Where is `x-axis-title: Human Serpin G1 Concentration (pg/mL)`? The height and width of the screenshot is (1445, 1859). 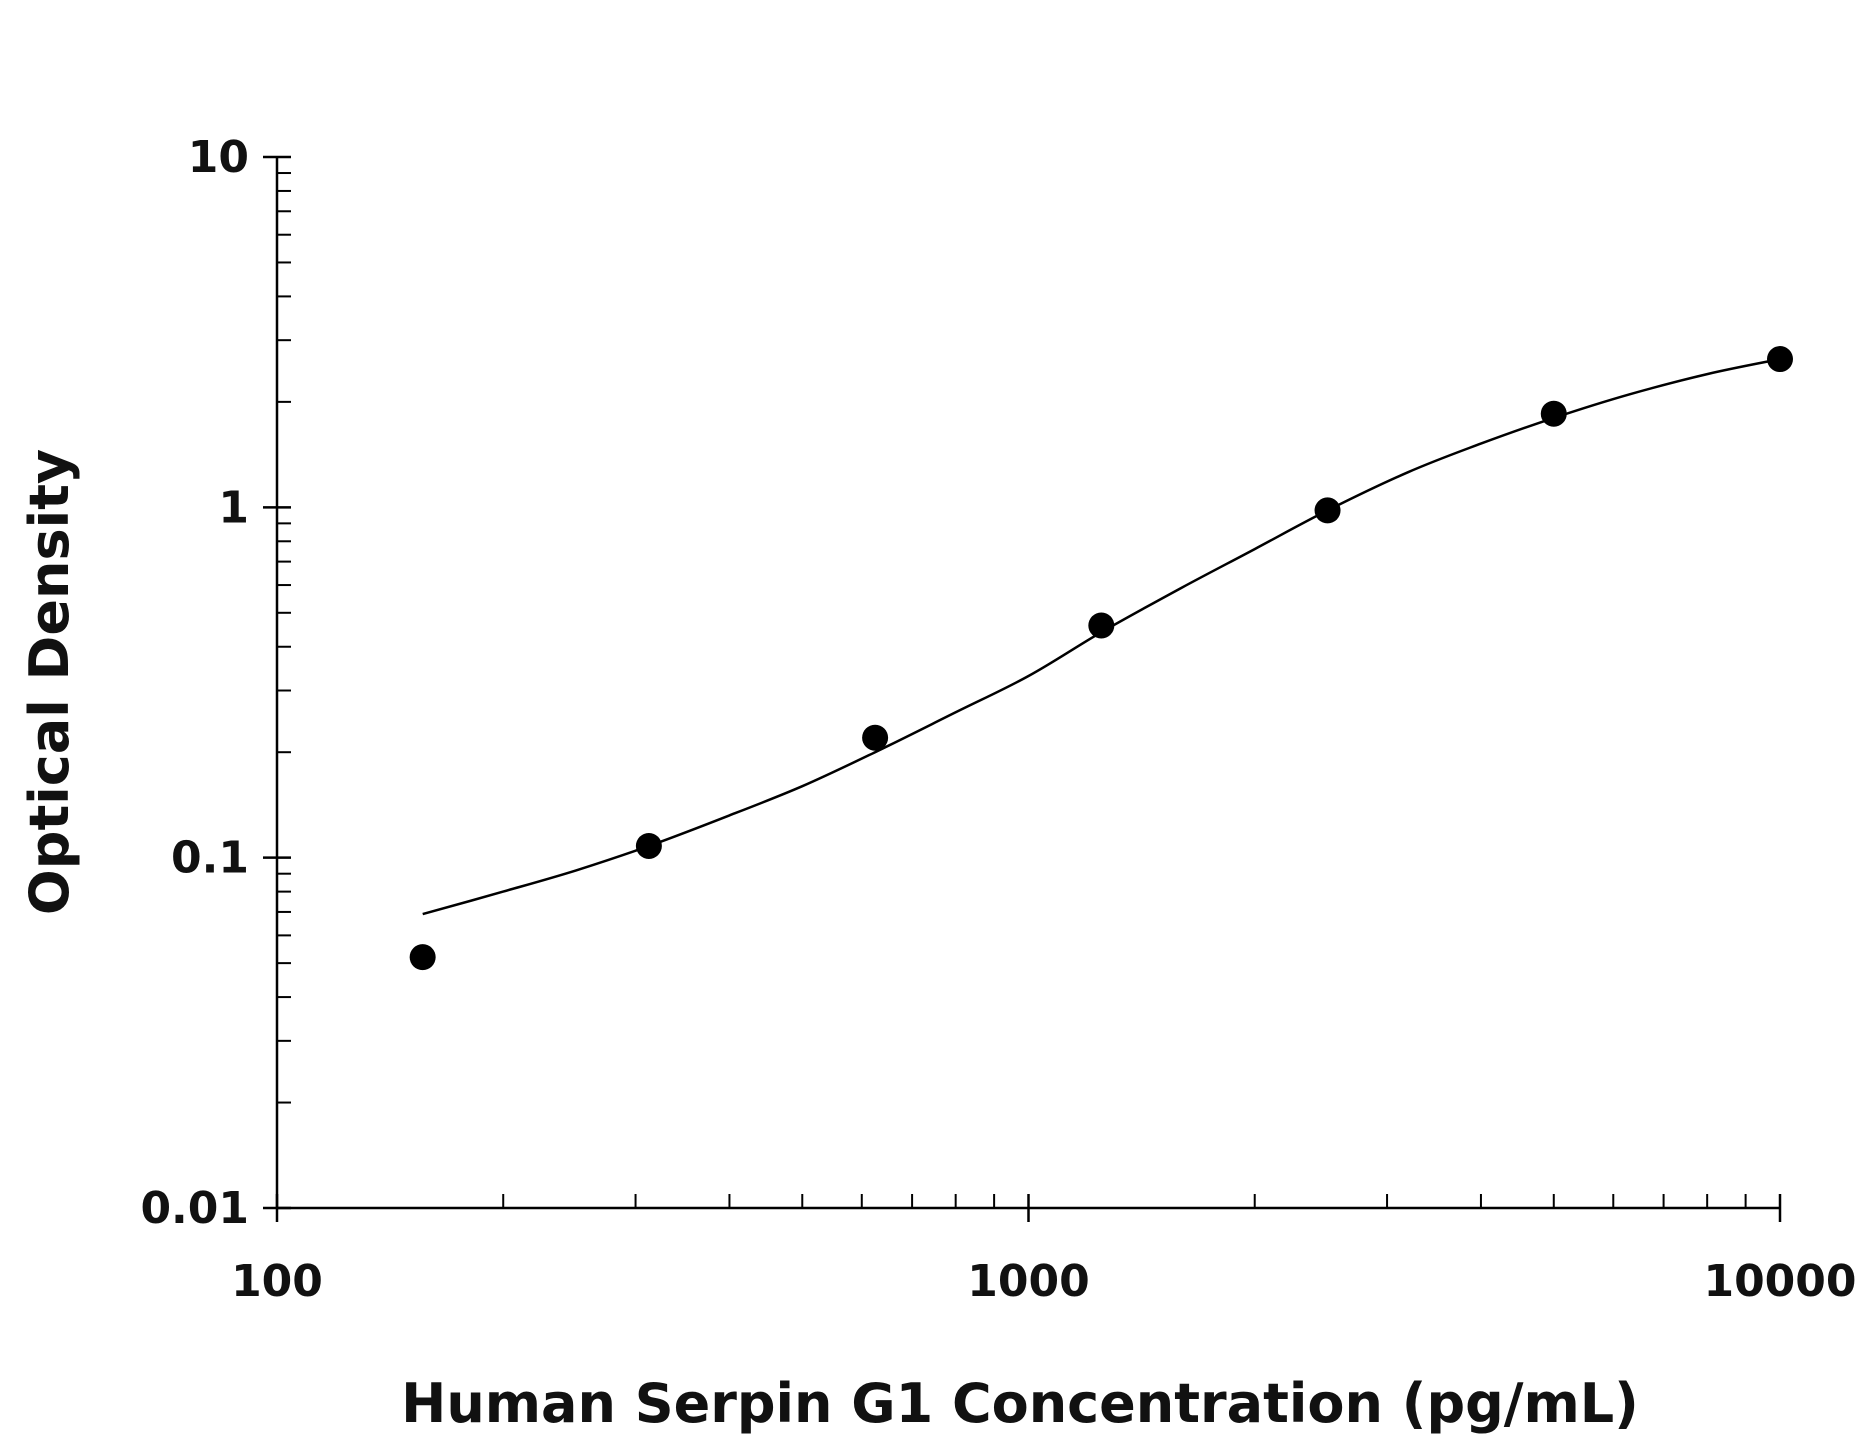 x-axis-title: Human Serpin G1 Concentration (pg/mL) is located at coordinates (1020, 1403).